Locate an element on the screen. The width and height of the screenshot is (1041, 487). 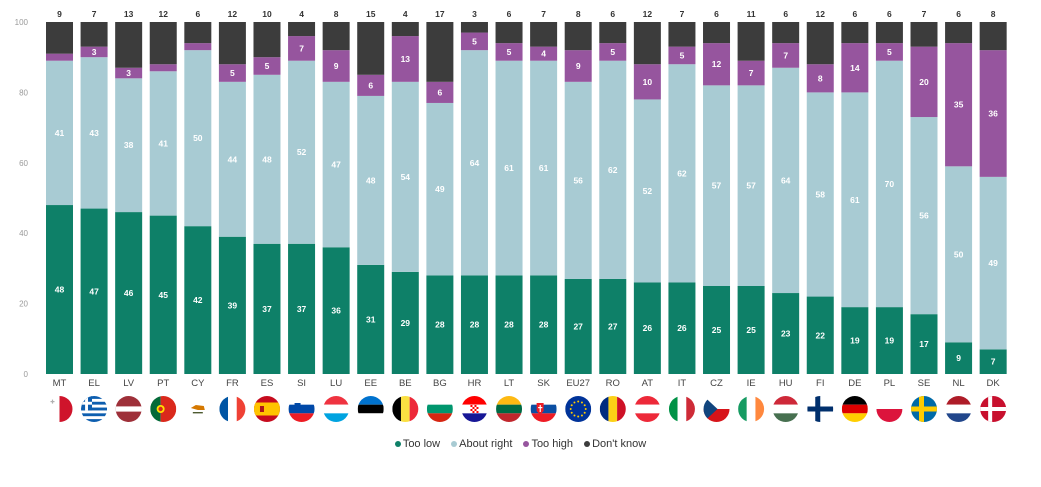
data-label: 48 is located at coordinates (371, 180).